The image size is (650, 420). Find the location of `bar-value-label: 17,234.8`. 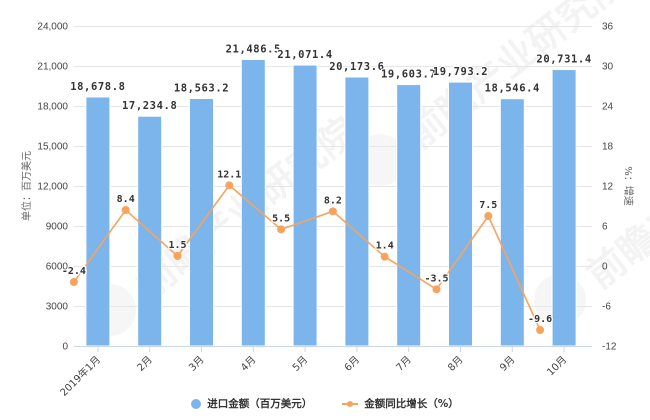

bar-value-label: 17,234.8 is located at coordinates (149, 106).